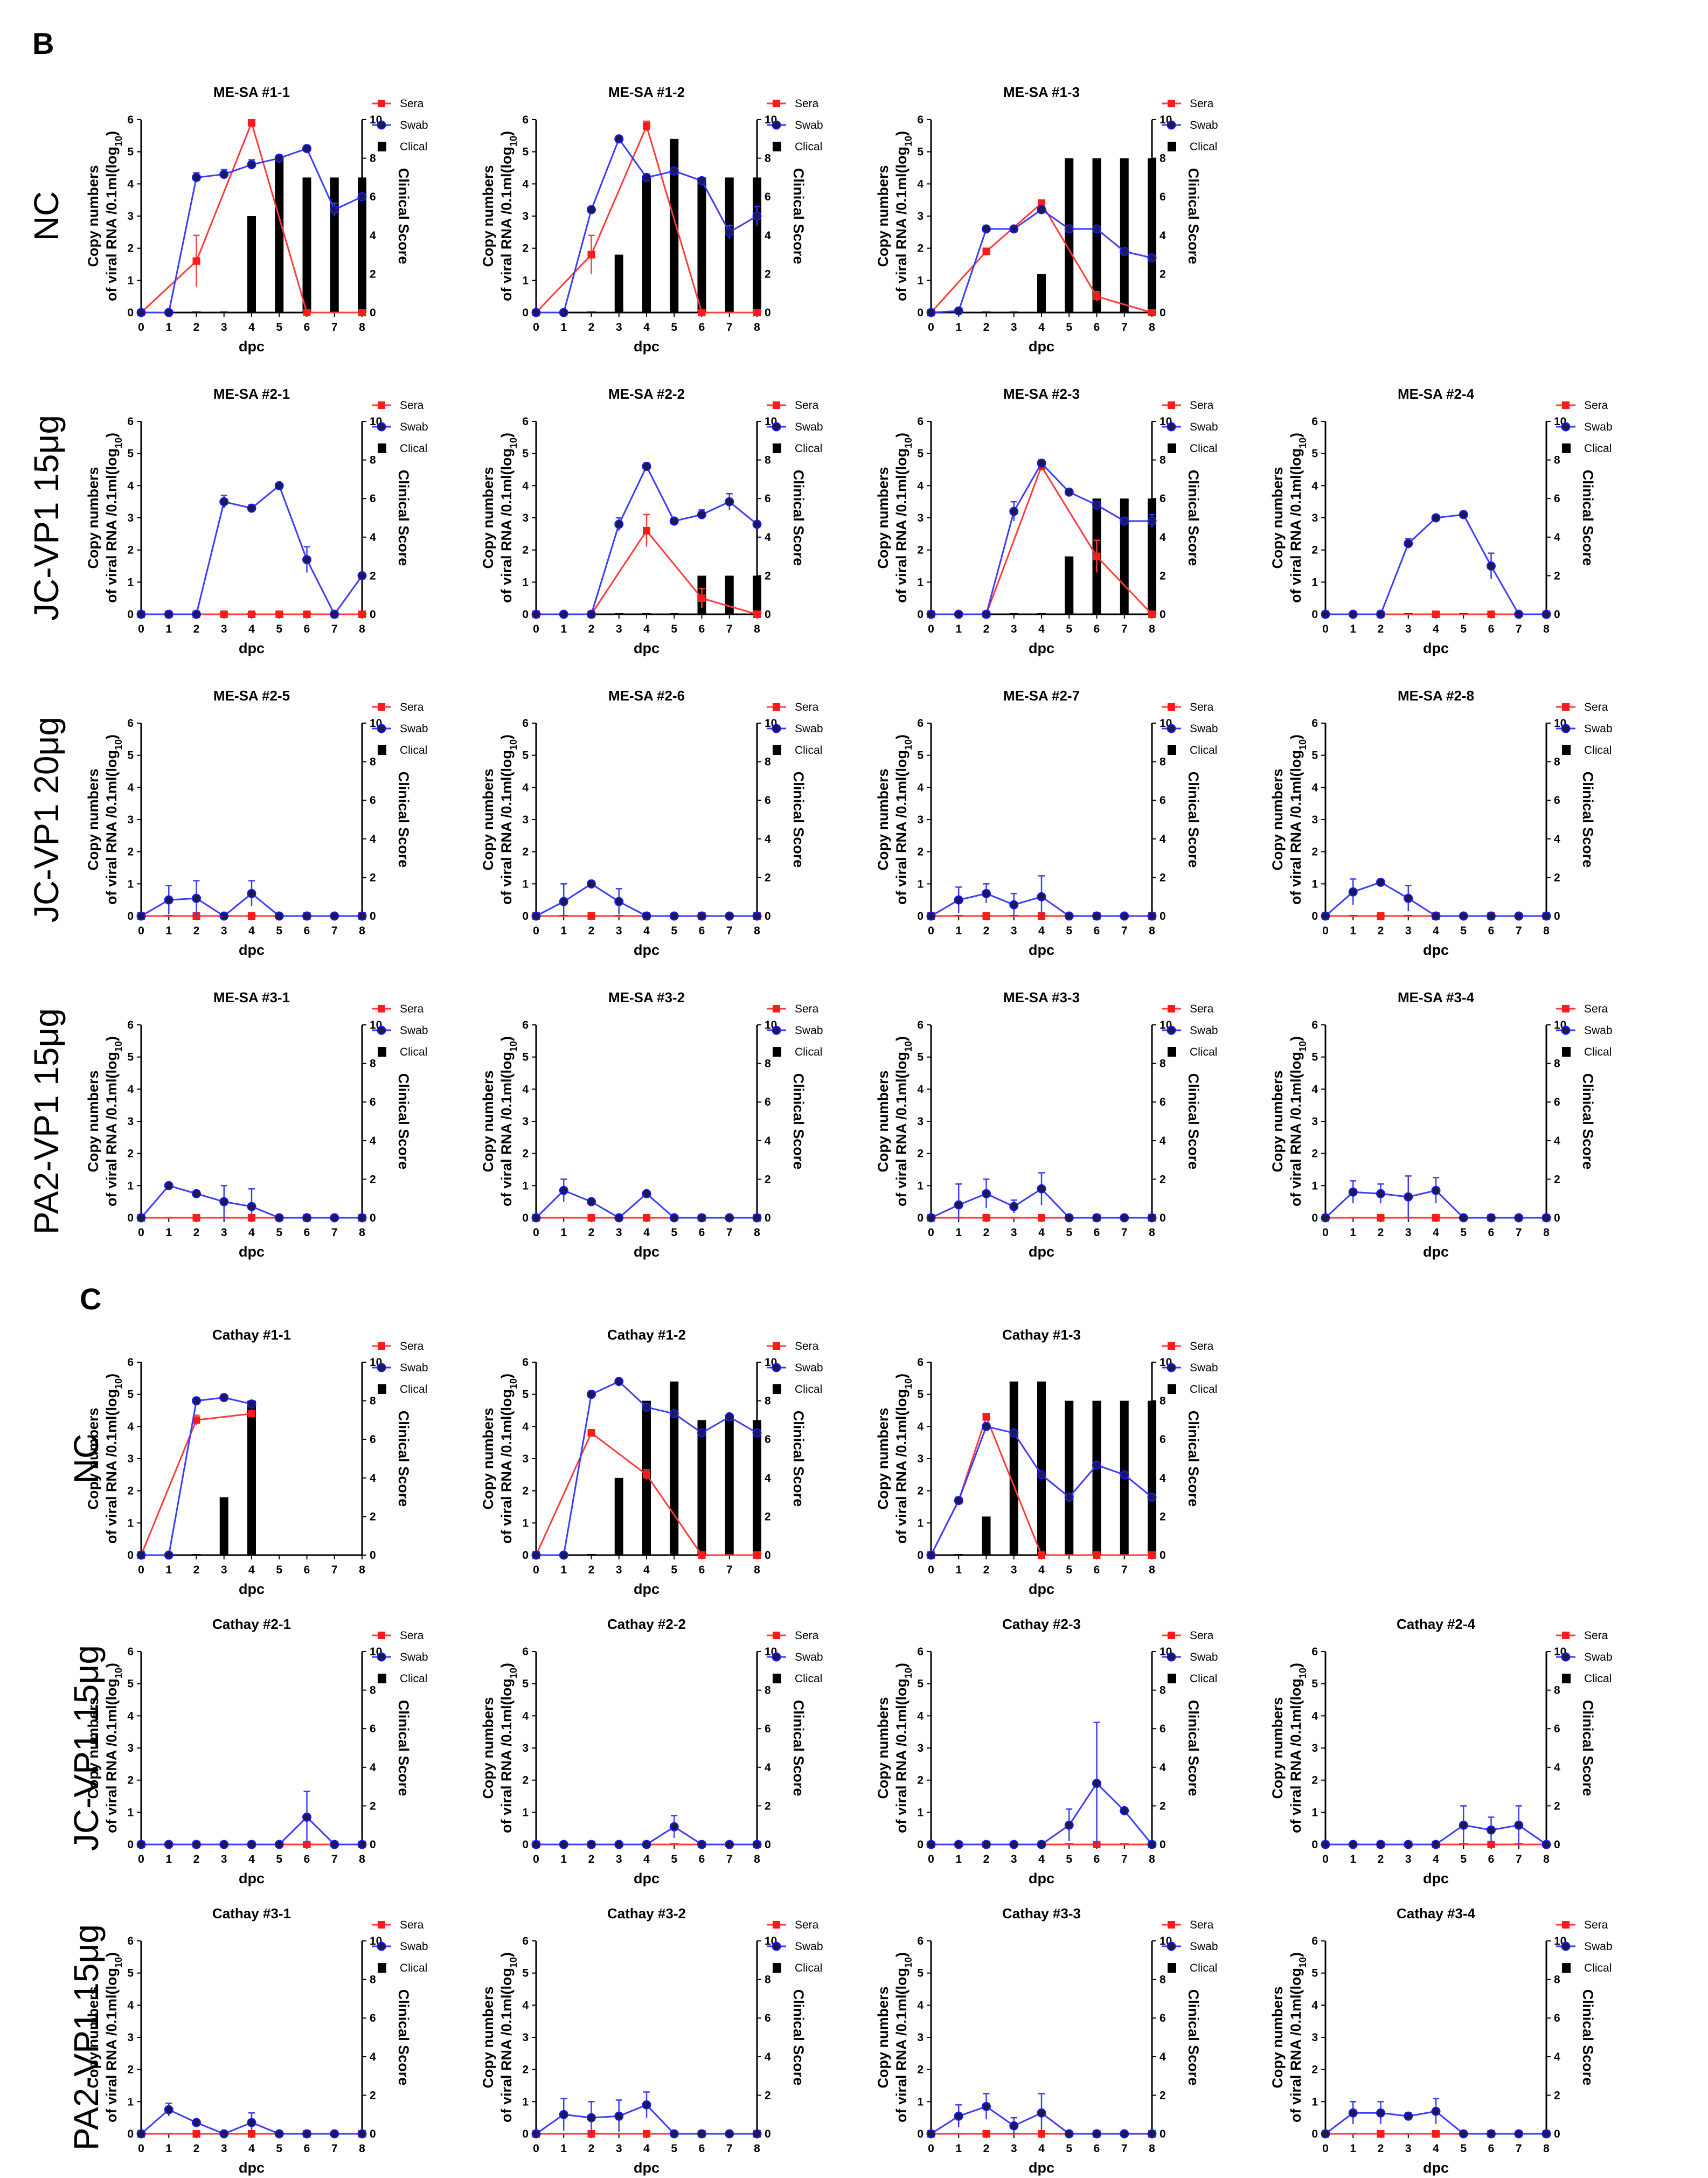 This screenshot has width=1708, height=2178. What do you see at coordinates (921, 723) in the screenshot?
I see `y-tick-label: 6` at bounding box center [921, 723].